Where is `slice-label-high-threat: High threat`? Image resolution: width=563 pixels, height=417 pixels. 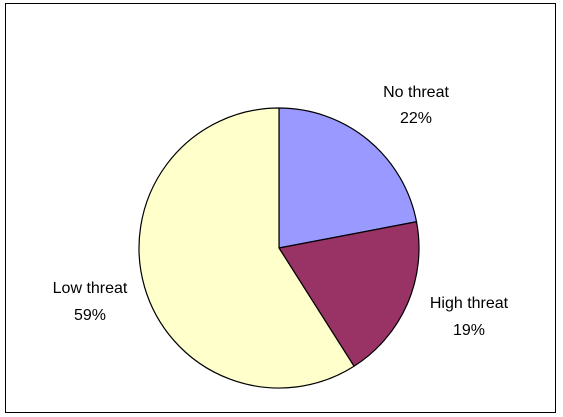
slice-label-high-threat: High threat is located at coordinates (469, 303).